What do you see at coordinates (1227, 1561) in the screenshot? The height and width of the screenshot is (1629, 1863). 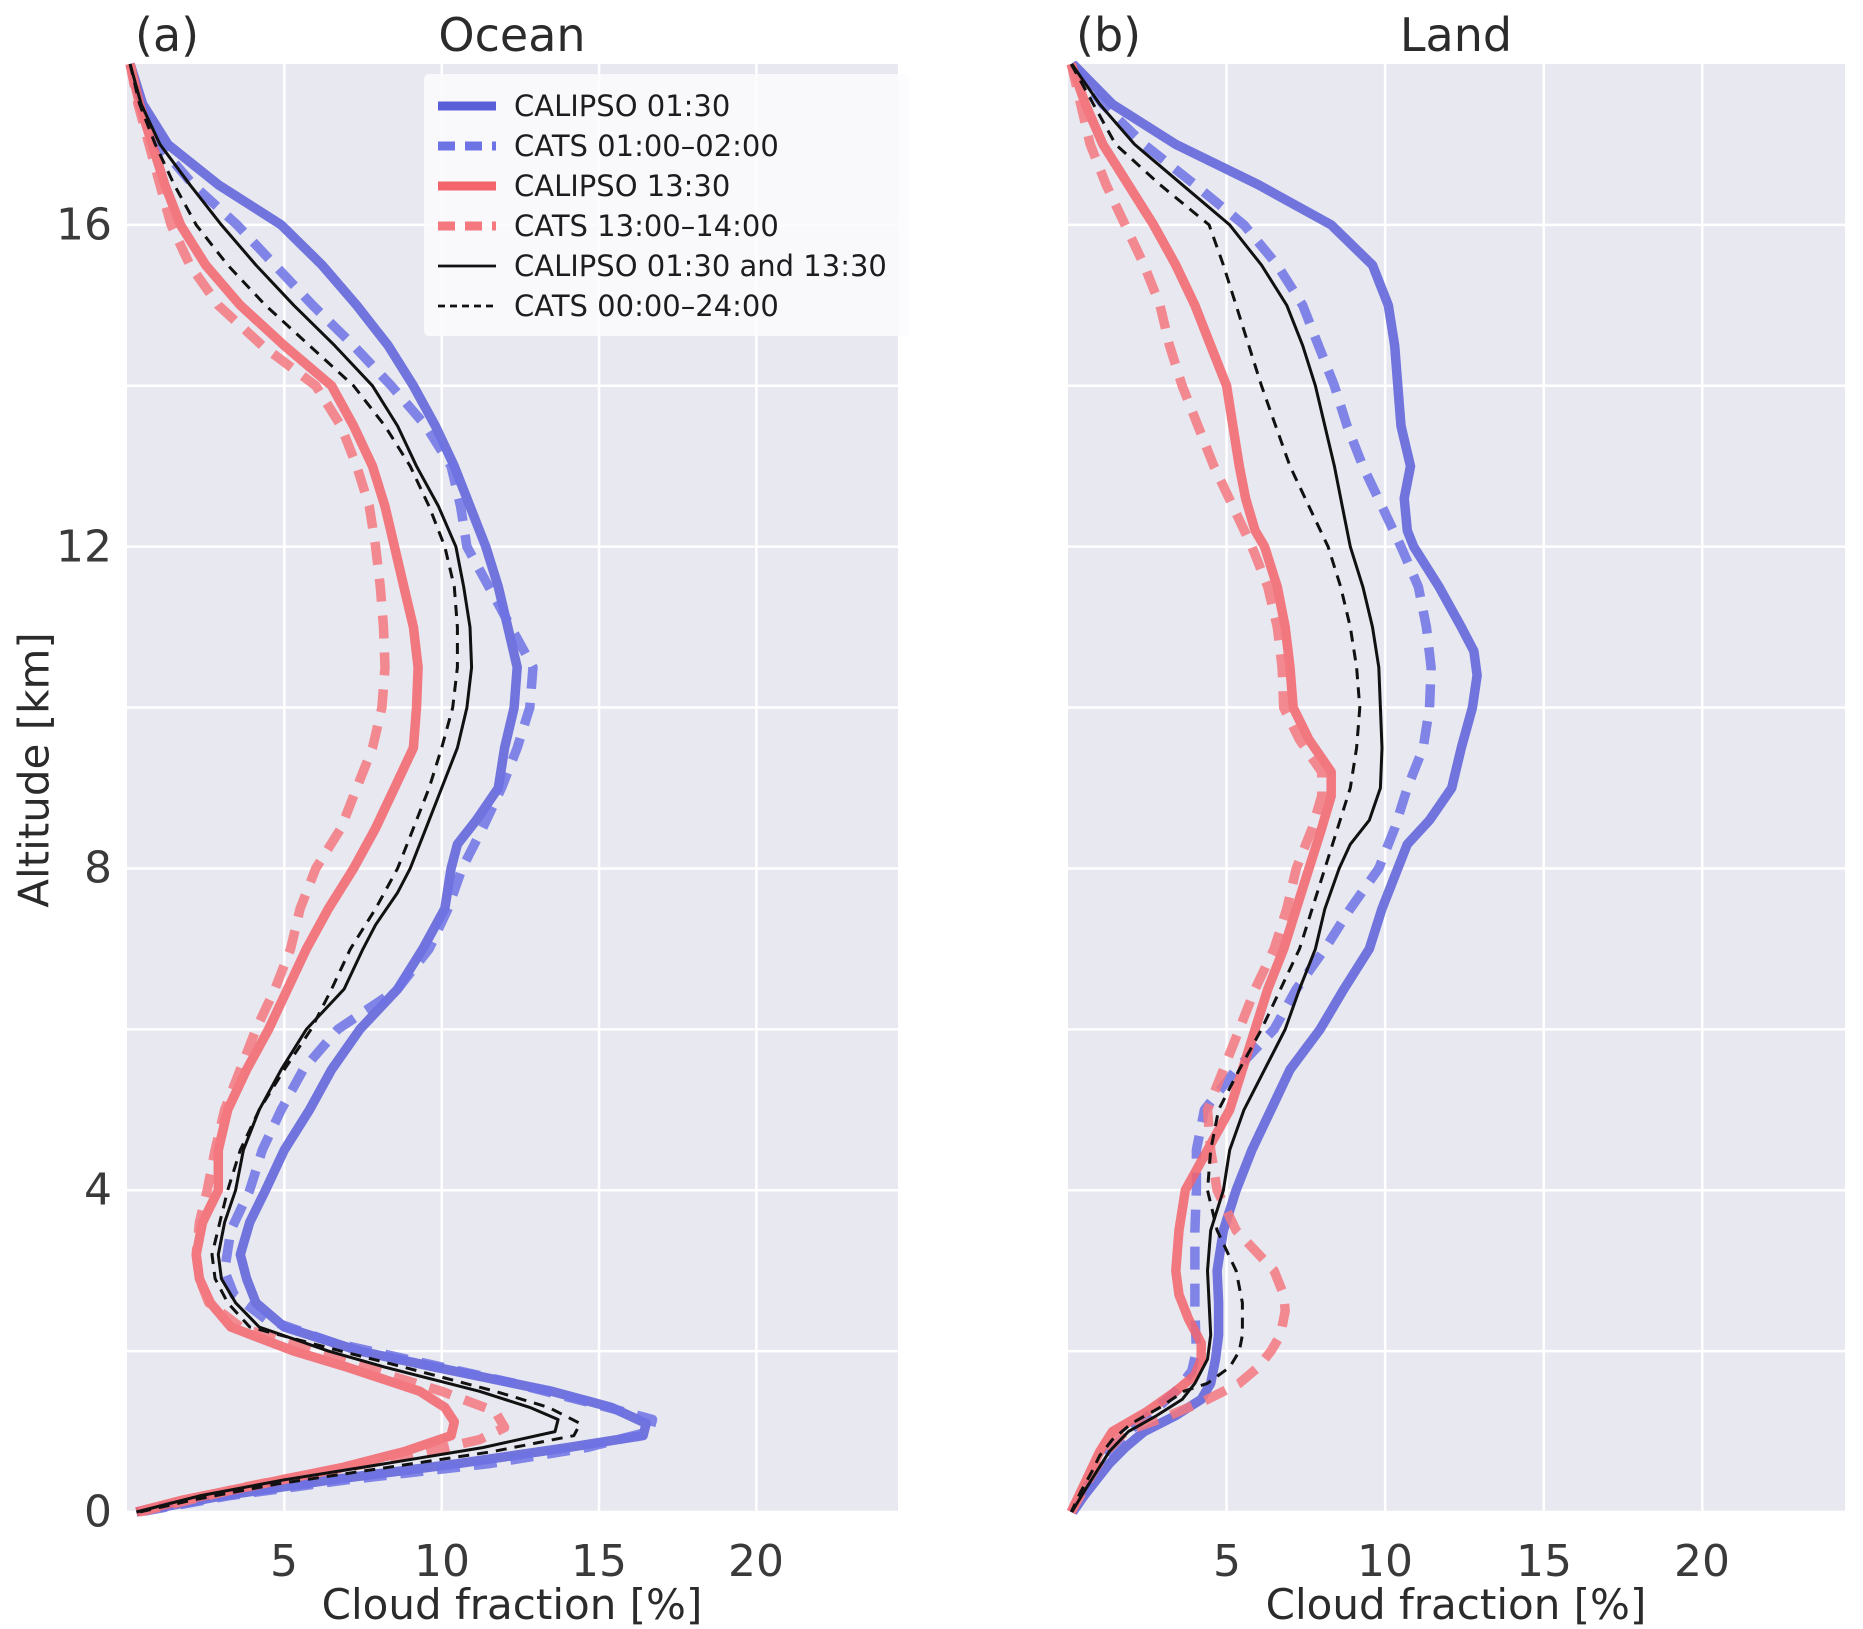 I see `x-tick-5-panel-b: 5` at bounding box center [1227, 1561].